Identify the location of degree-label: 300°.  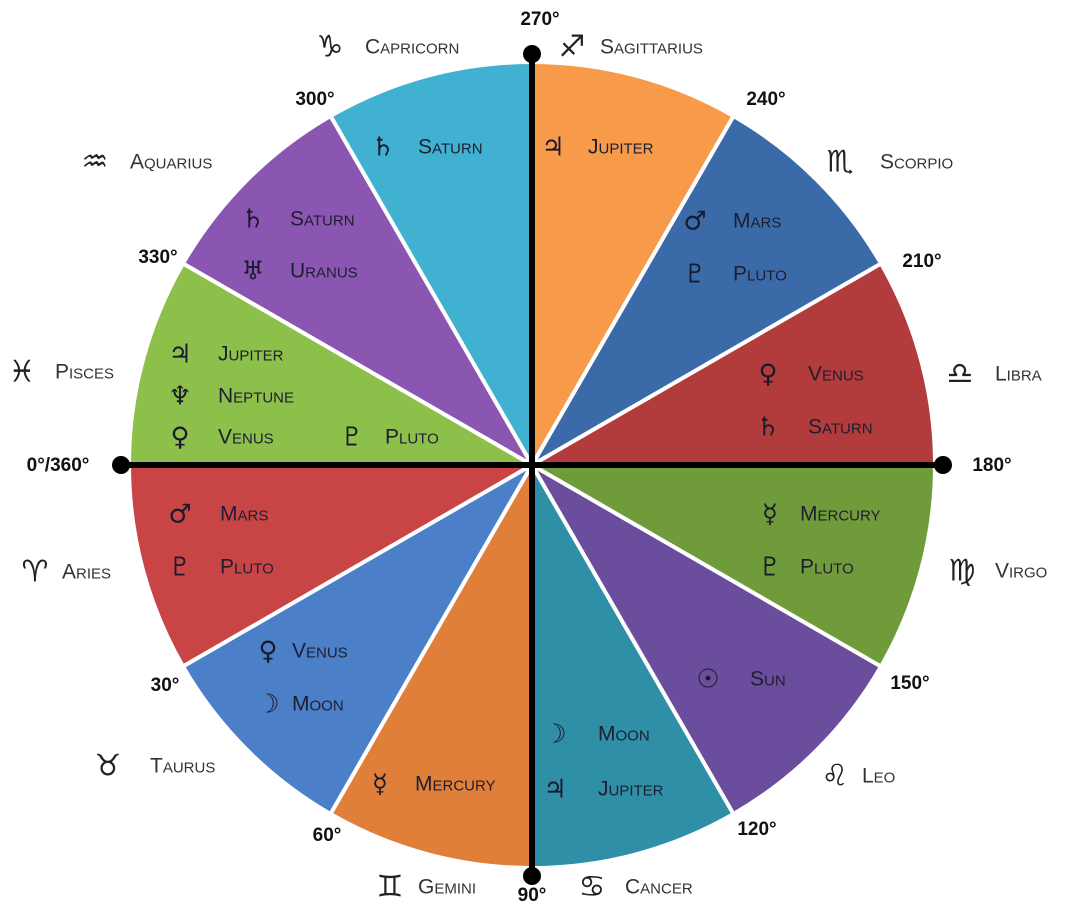
(314, 99).